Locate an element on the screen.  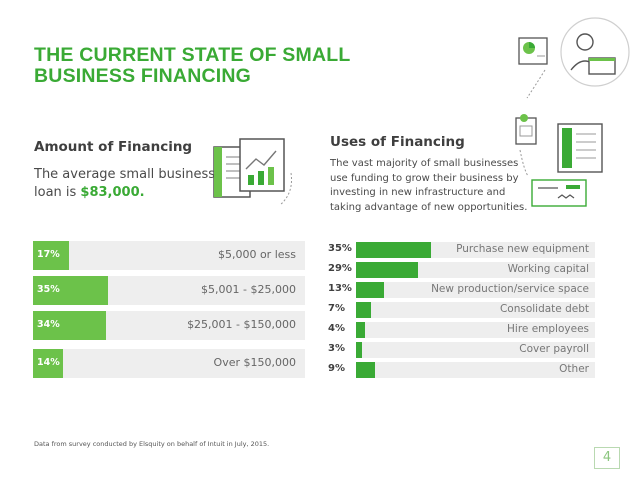
uses-bar-track: Consolidate debt is located at coordinates (475, 310).